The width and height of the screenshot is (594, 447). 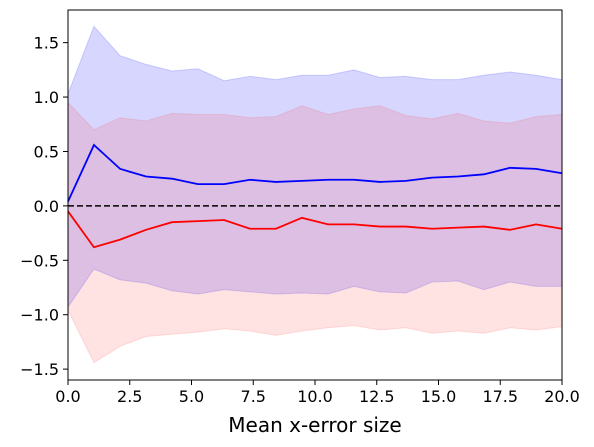 I want to click on x-axis-label: Mean x-error size, so click(x=314, y=425).